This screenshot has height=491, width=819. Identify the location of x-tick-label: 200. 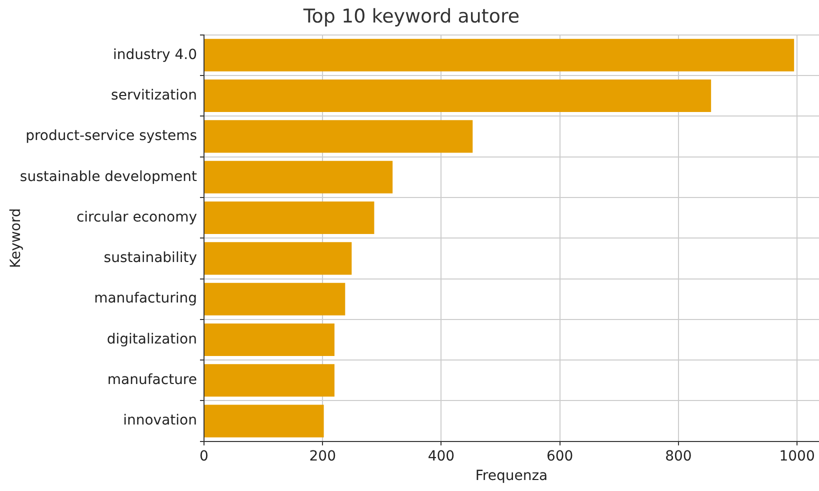
(322, 456).